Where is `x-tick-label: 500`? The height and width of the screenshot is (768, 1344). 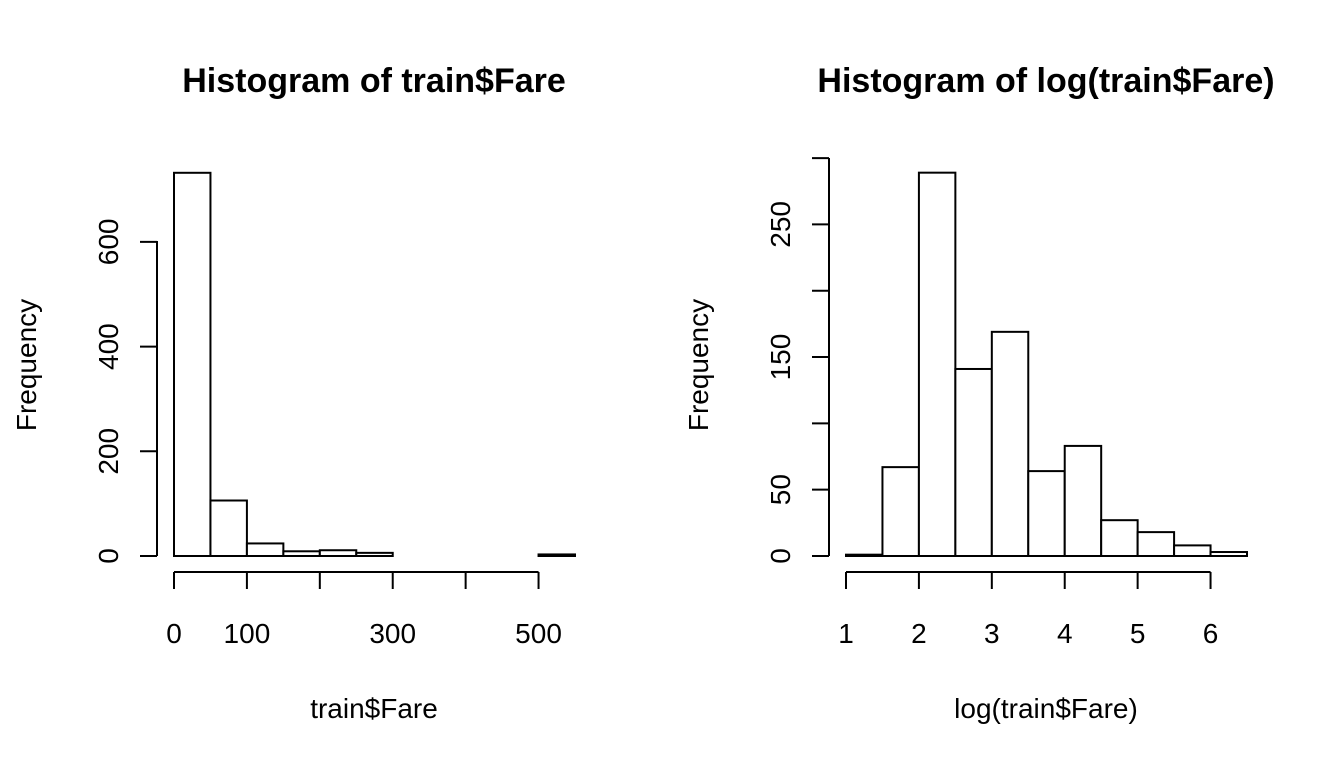 x-tick-label: 500 is located at coordinates (538, 633).